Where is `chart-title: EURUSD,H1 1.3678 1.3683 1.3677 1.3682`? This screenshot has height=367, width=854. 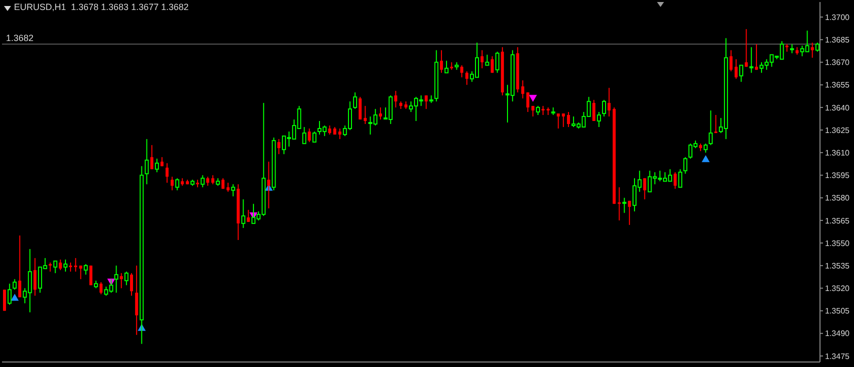
chart-title: EURUSD,H1 1.3678 1.3683 1.3677 1.3682 is located at coordinates (101, 7).